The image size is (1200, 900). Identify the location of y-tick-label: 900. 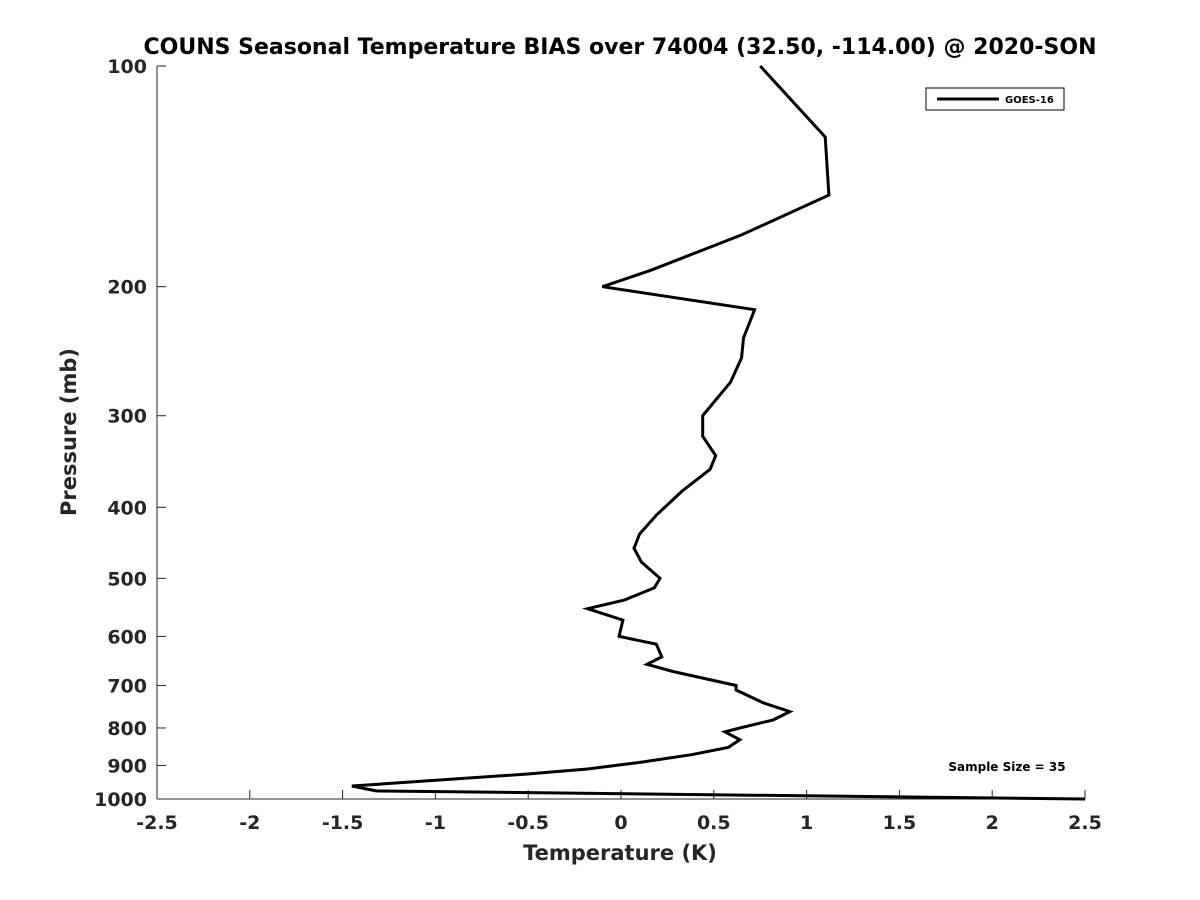
(127, 766).